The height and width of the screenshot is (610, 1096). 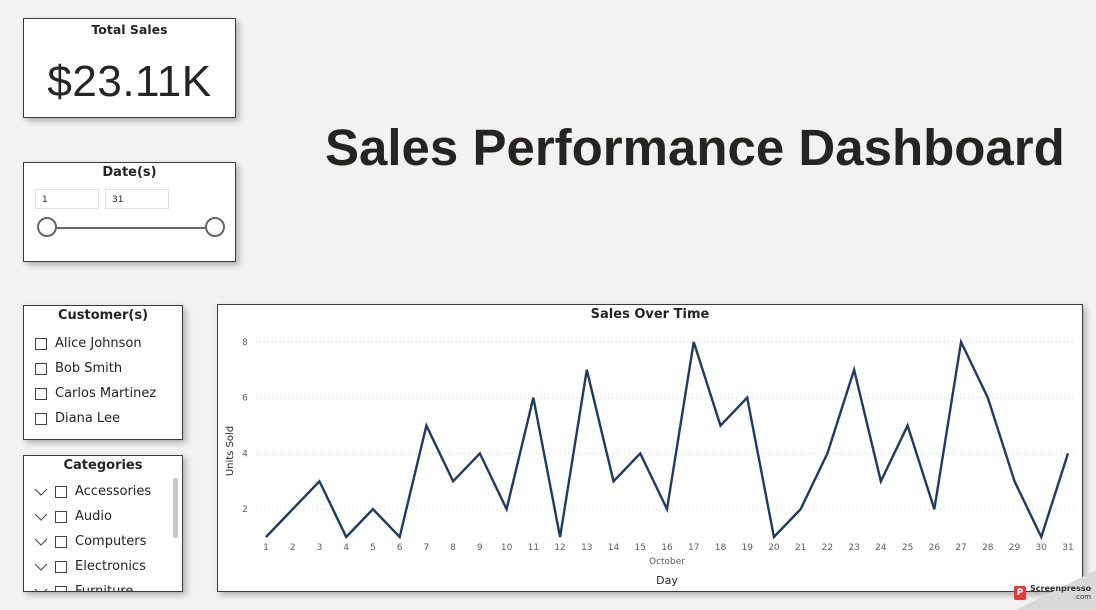 I want to click on category-item: Electronics, so click(x=92, y=566).